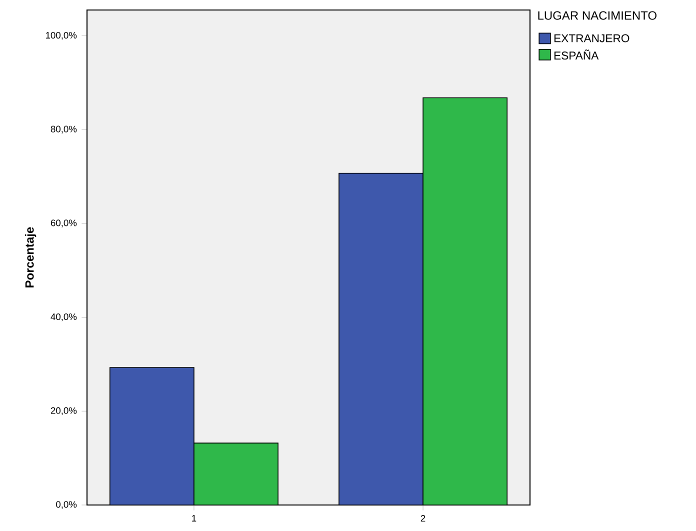 This screenshot has height=531, width=696. Describe the element at coordinates (576, 54) in the screenshot. I see `legend-label: ESPAÑA` at that location.